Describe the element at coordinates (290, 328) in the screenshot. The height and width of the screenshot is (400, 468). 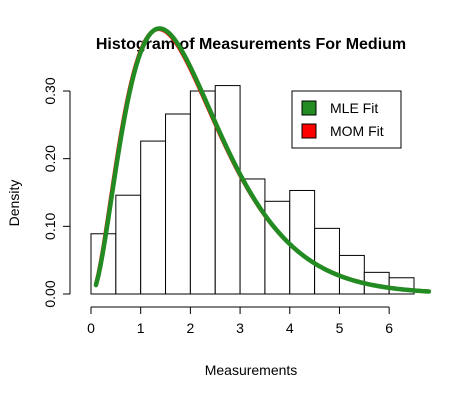
I see `x-tick-label-4: 4` at that location.